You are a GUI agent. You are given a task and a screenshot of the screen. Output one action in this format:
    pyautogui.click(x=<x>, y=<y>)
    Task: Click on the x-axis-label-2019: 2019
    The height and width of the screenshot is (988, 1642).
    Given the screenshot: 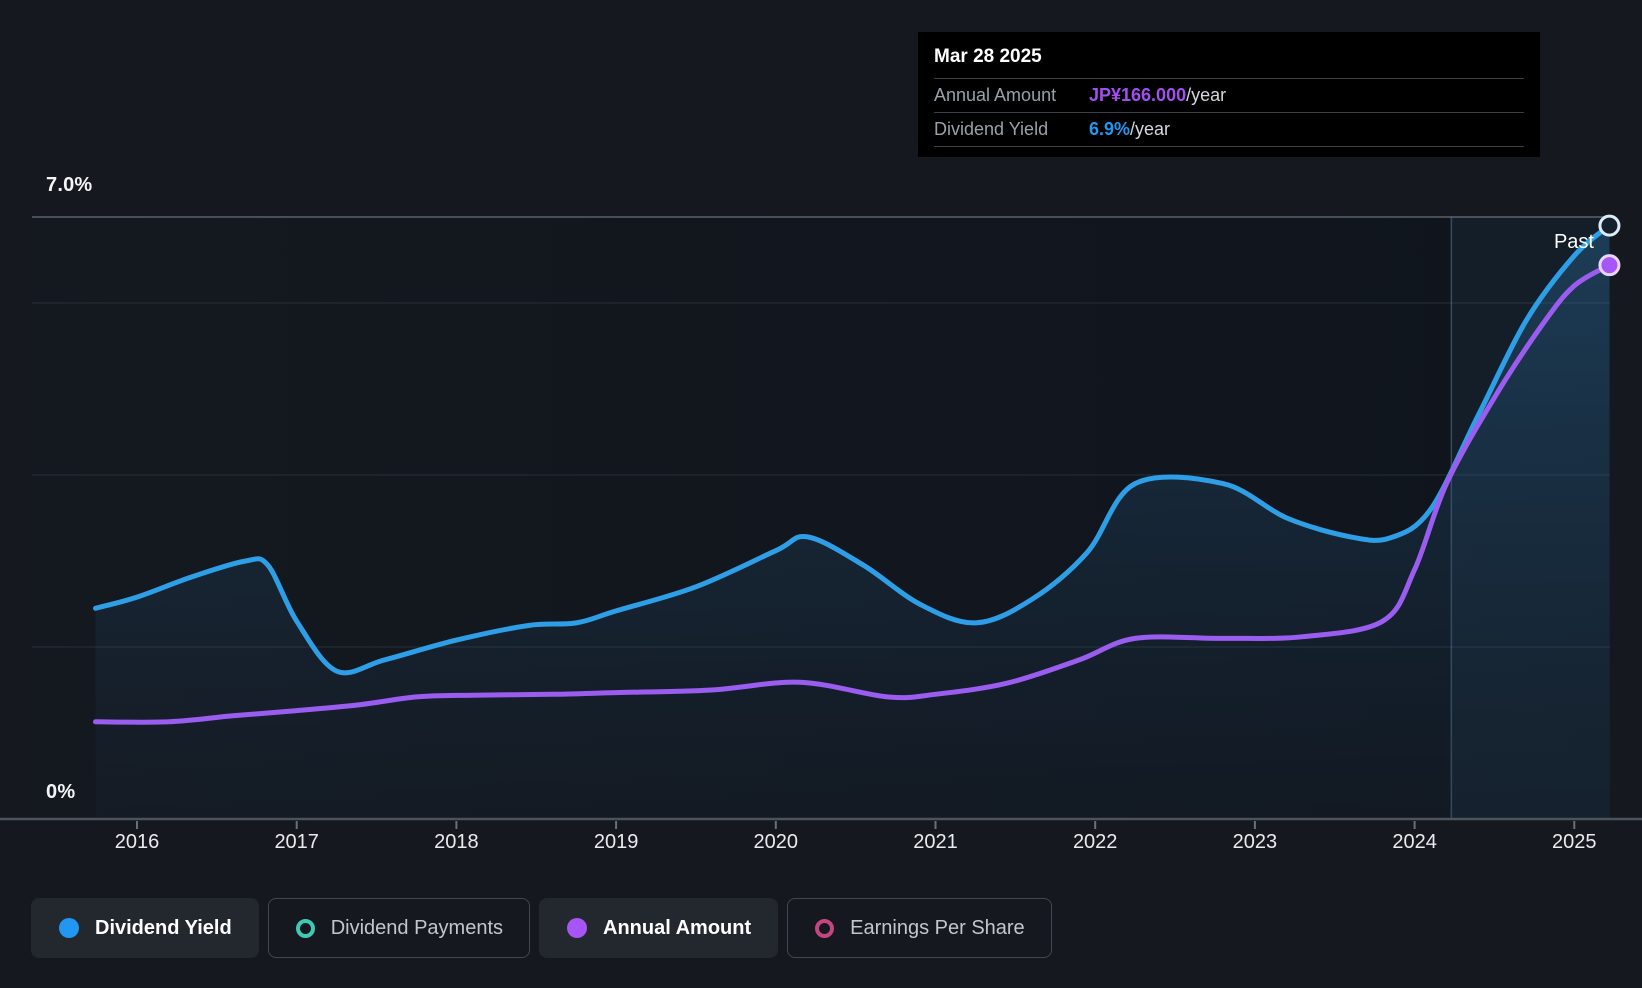 What is the action you would take?
    pyautogui.click(x=616, y=842)
    